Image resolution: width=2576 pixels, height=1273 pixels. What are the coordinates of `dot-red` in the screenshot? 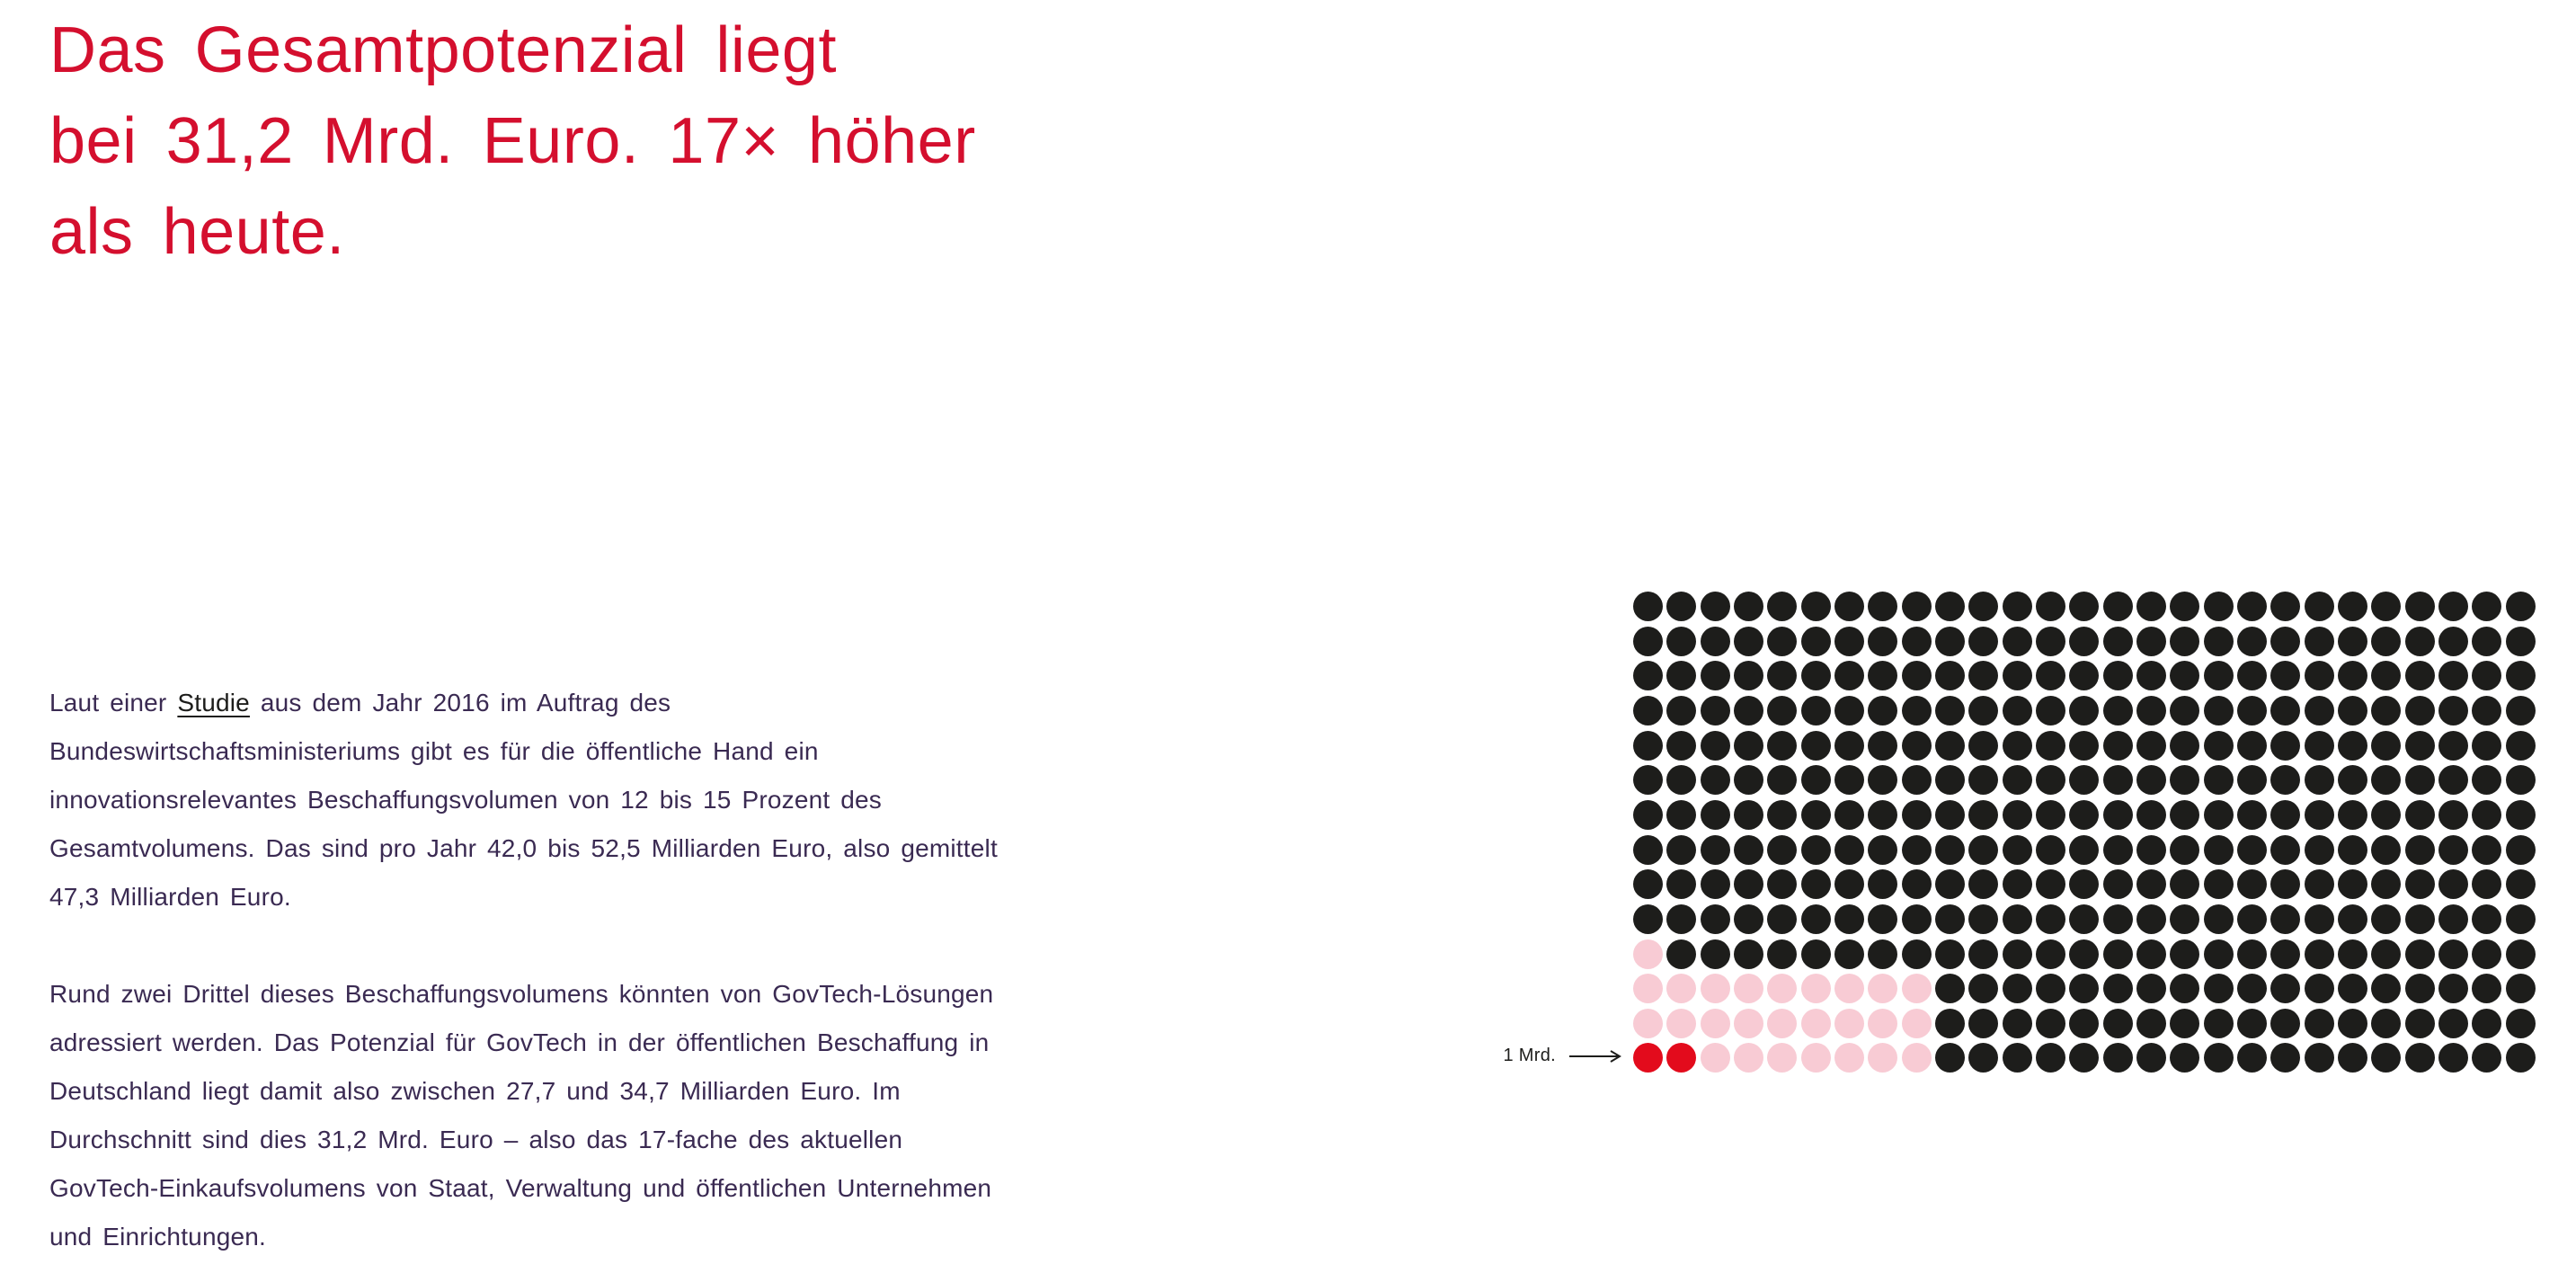 It's located at (1648, 1058).